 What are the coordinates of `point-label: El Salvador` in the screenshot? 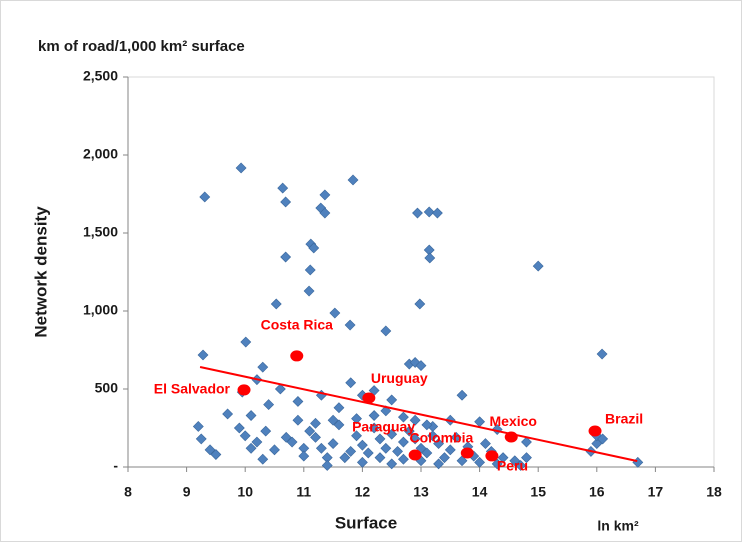 It's located at (192, 389).